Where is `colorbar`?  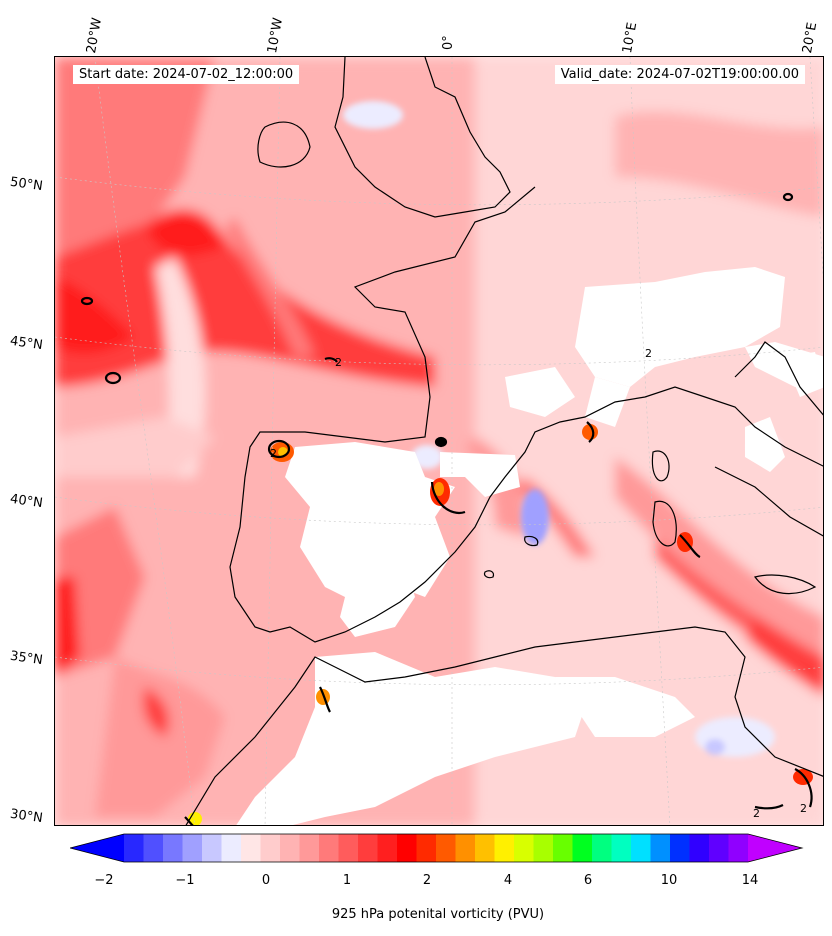
colorbar is located at coordinates (439, 851).